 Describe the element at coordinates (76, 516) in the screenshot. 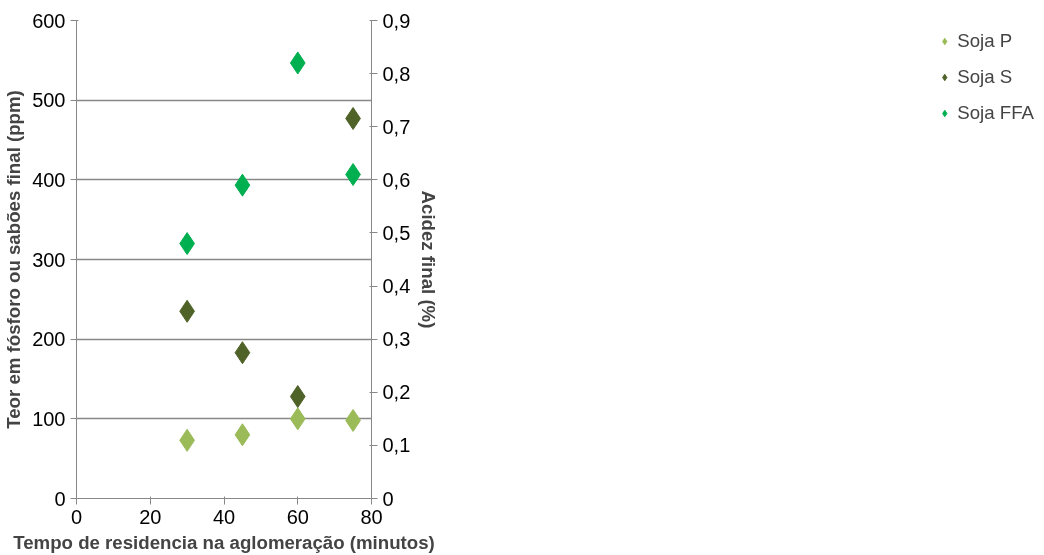

I see `x-tick-label: 0` at that location.